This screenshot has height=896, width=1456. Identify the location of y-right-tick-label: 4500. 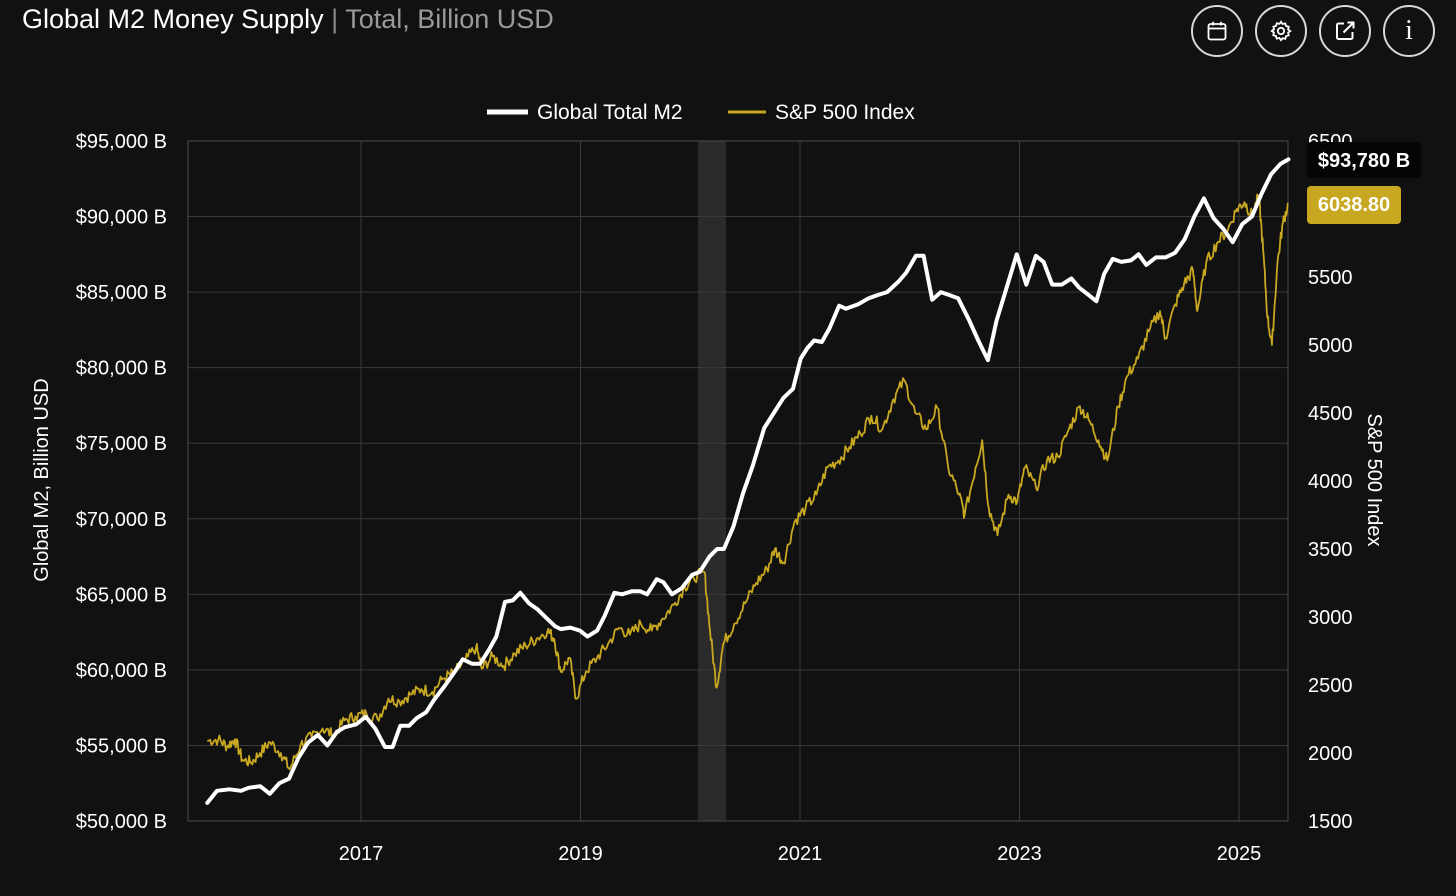
(1330, 414).